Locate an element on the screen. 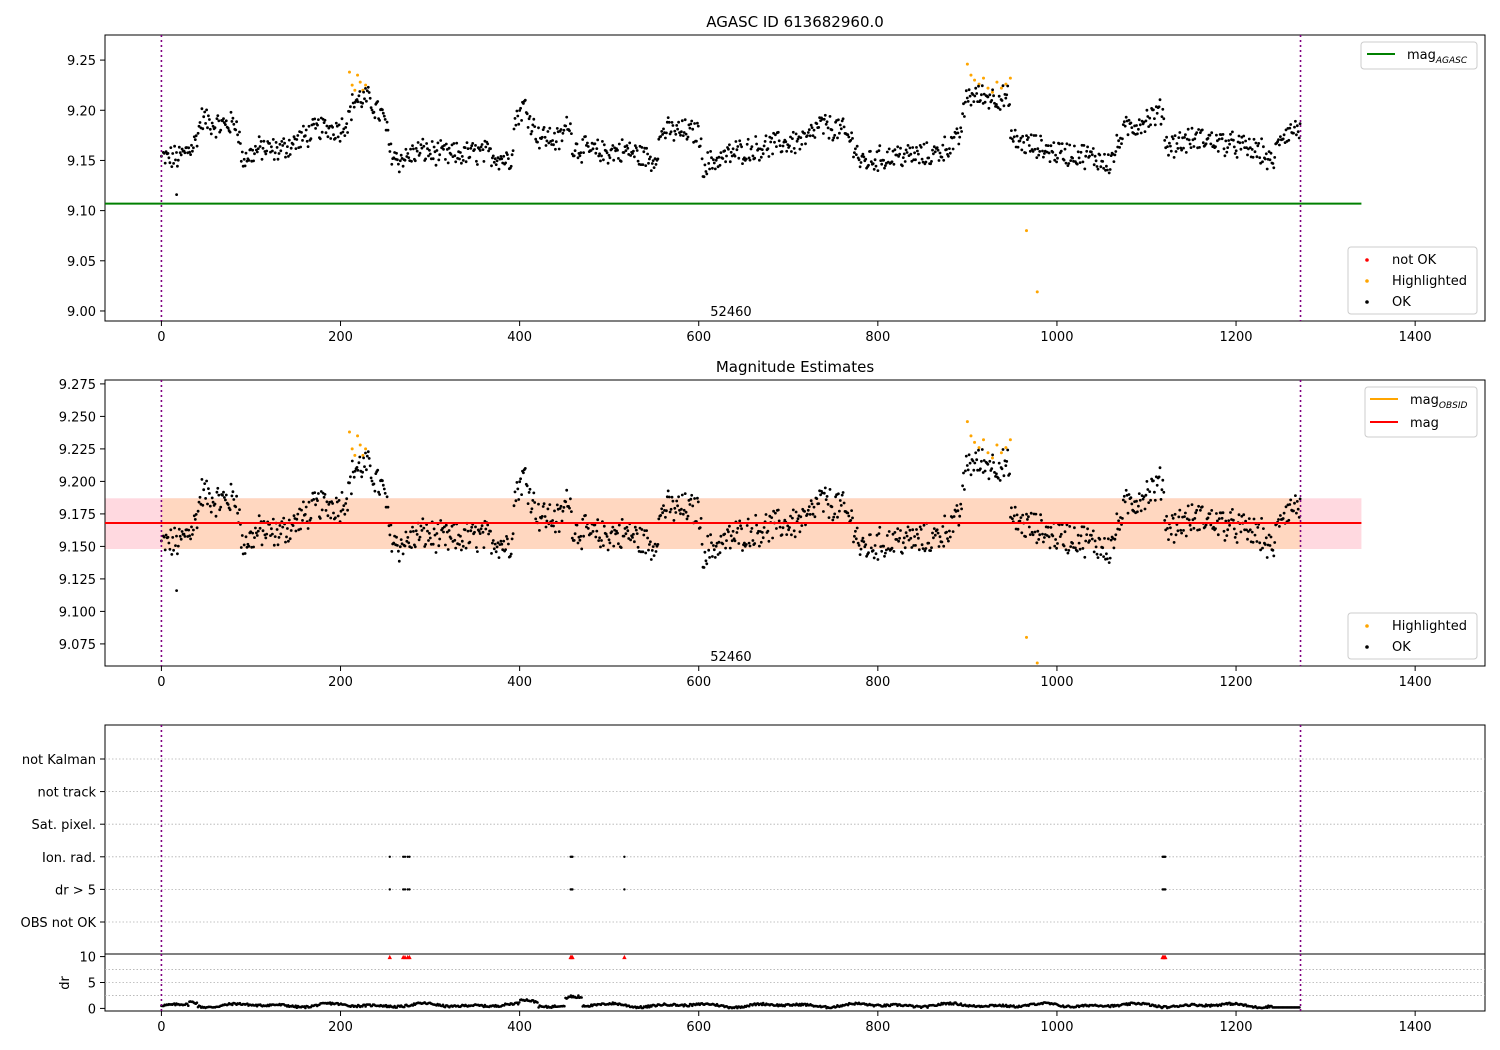 The height and width of the screenshot is (1050, 1500). highlighted-point is located at coordinates (1026, 231).